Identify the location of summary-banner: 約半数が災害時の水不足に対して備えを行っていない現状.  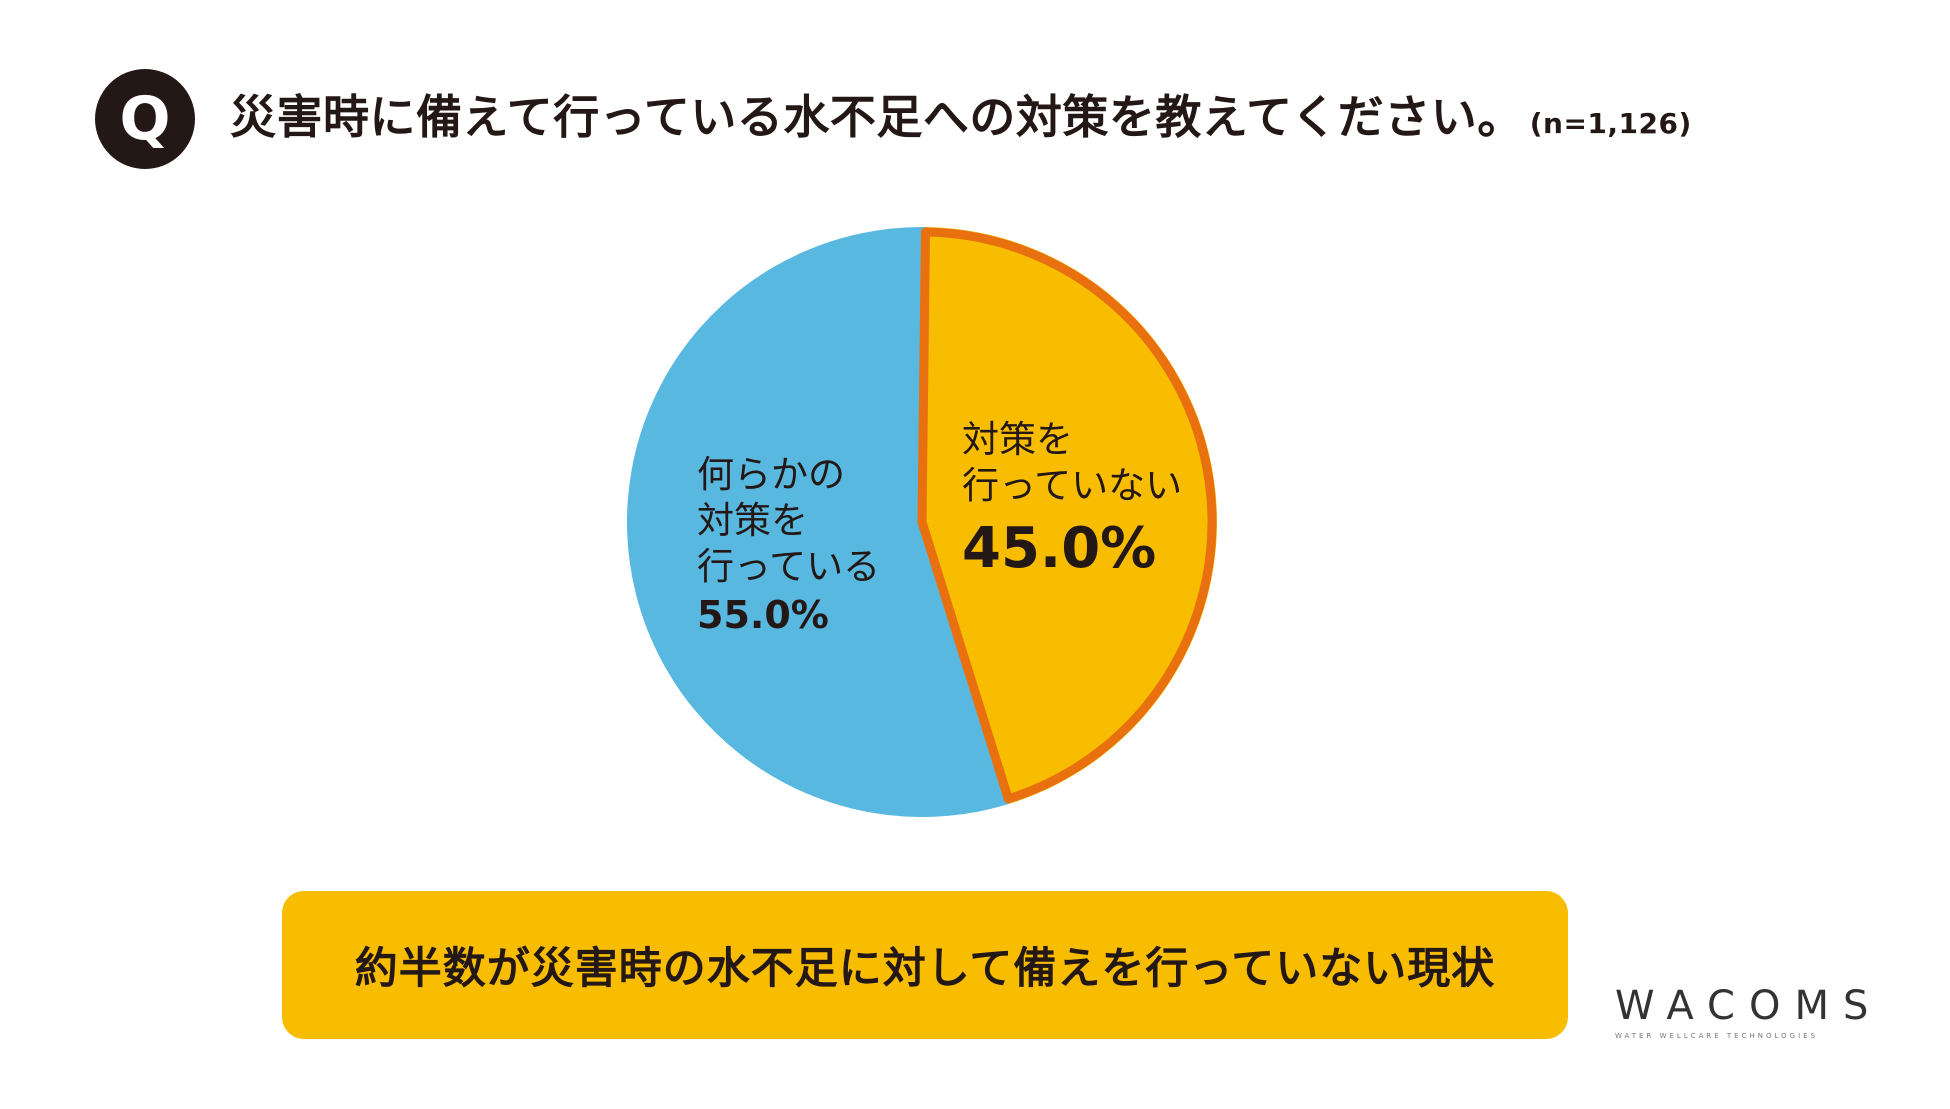
(925, 965).